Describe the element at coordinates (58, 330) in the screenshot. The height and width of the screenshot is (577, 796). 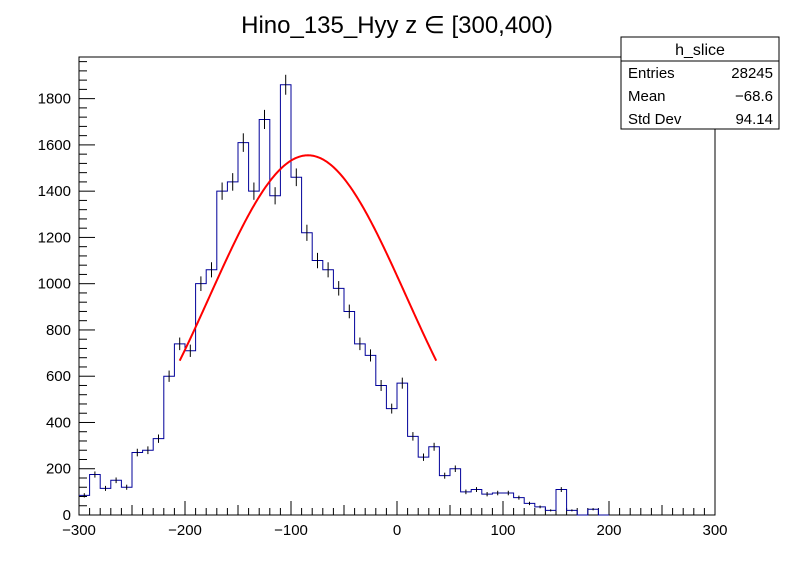
I see `y-tick-label: 800` at that location.